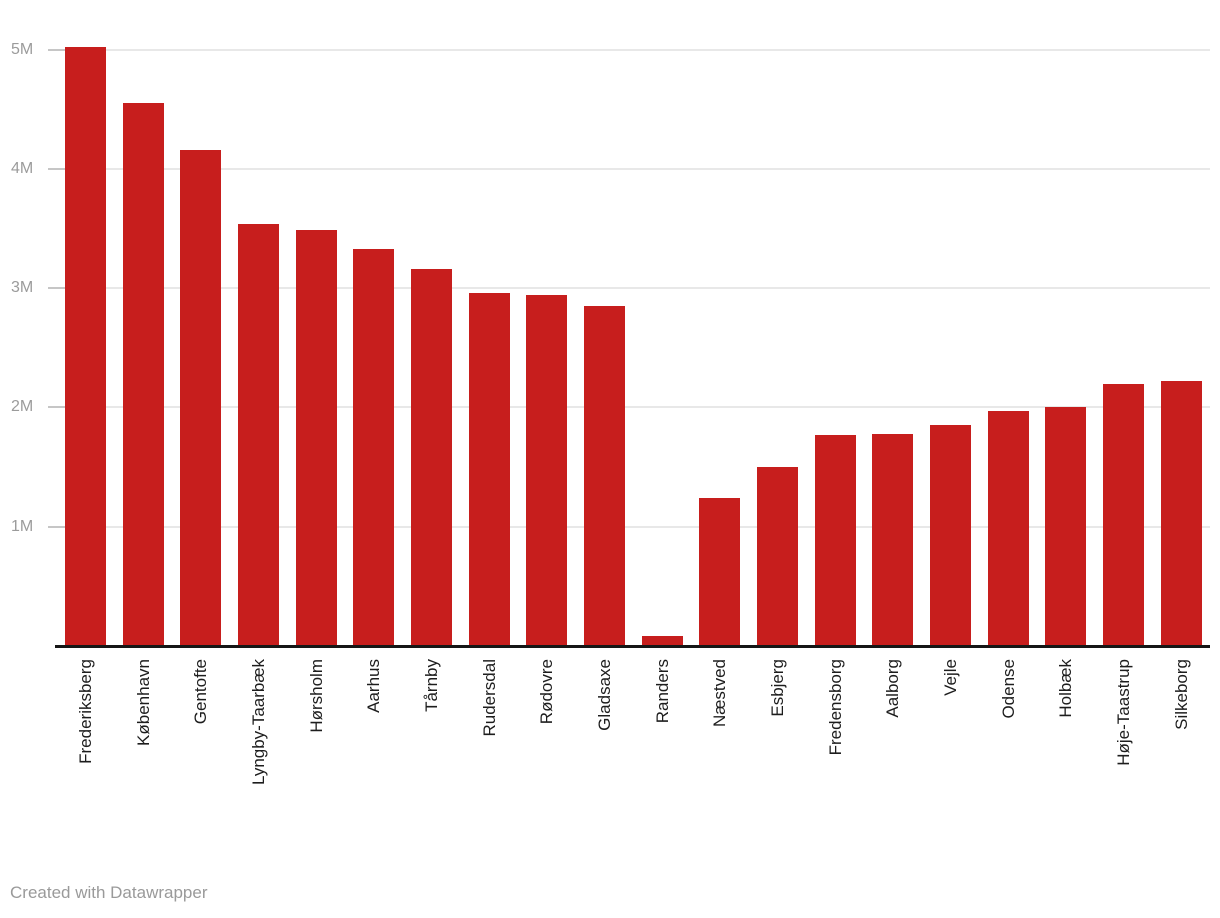 The width and height of the screenshot is (1220, 918). What do you see at coordinates (22, 526) in the screenshot?
I see `y-axis-tick-label: 1M` at bounding box center [22, 526].